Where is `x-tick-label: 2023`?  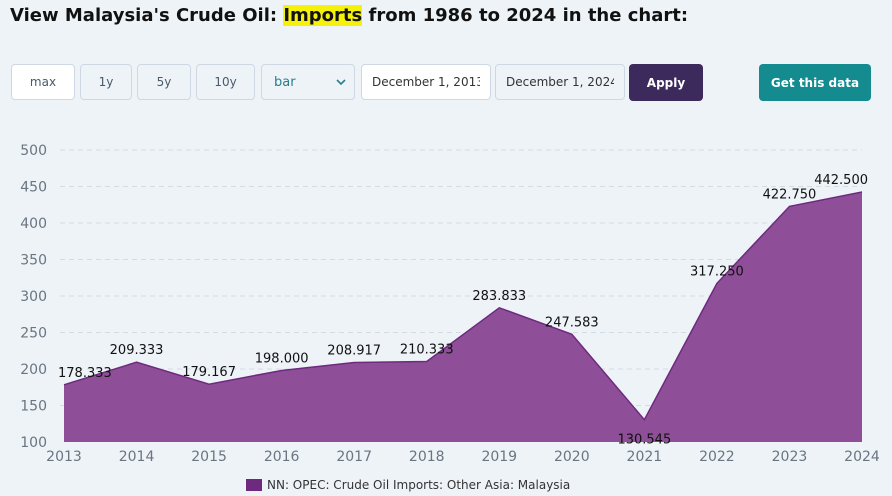 x-tick-label: 2023 is located at coordinates (790, 457).